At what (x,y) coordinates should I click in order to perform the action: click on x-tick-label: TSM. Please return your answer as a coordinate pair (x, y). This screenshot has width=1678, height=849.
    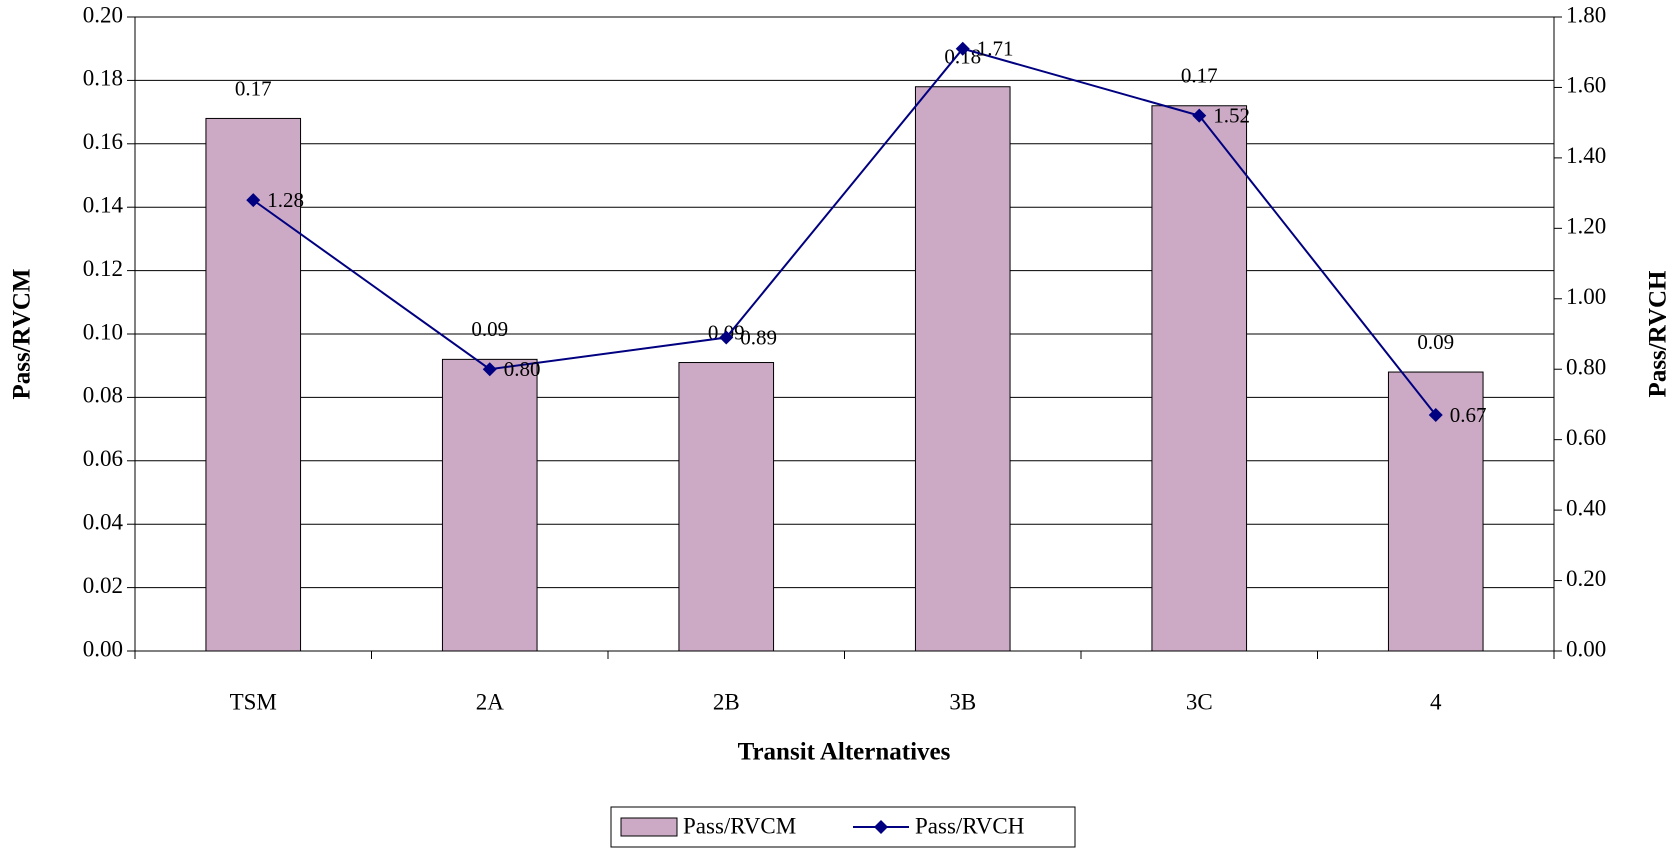
    Looking at the image, I should click on (253, 701).